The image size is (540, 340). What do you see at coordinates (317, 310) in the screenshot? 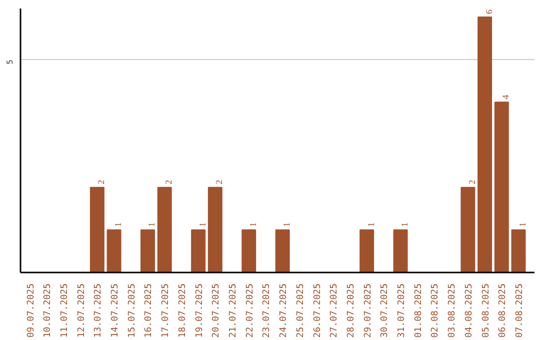
I see `x-tick-label: 26.07.2025` at bounding box center [317, 310].